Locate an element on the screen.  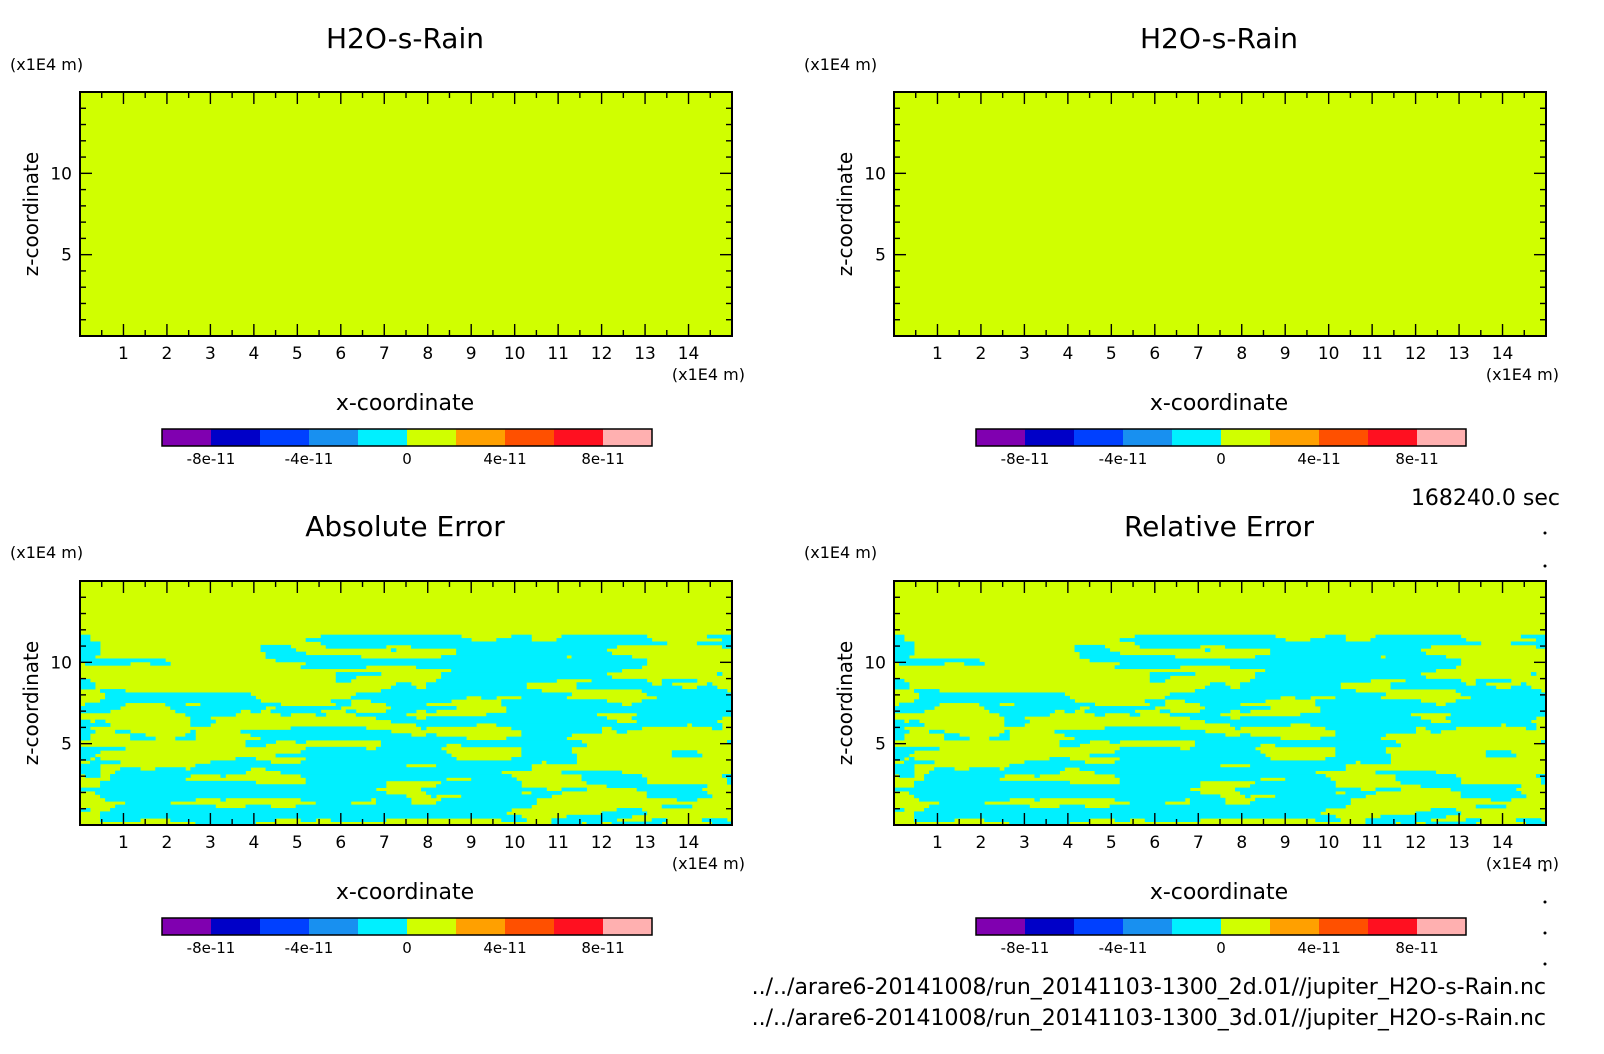
colorbar: -8e-11 -4e-11 0 4e-11 8e-11 is located at coordinates (1221, 448).